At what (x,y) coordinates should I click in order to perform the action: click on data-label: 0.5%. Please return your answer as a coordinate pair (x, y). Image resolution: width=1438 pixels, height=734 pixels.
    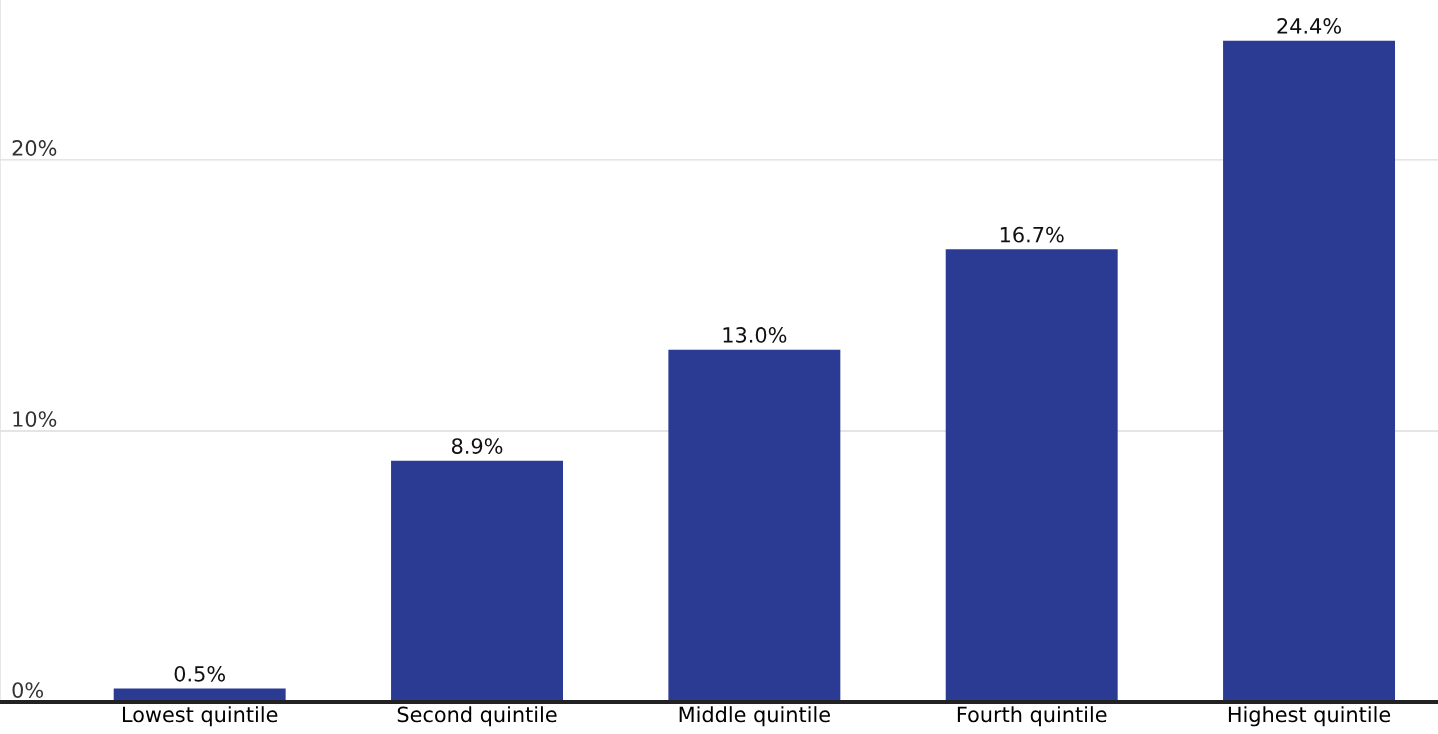
    Looking at the image, I should click on (199, 673).